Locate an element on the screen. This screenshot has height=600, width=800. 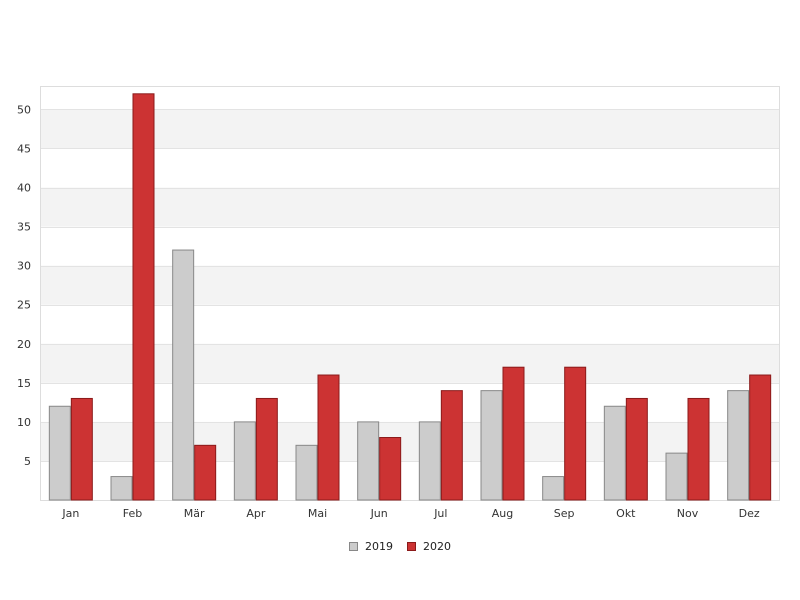
legend-swatch-2019 is located at coordinates (353, 546).